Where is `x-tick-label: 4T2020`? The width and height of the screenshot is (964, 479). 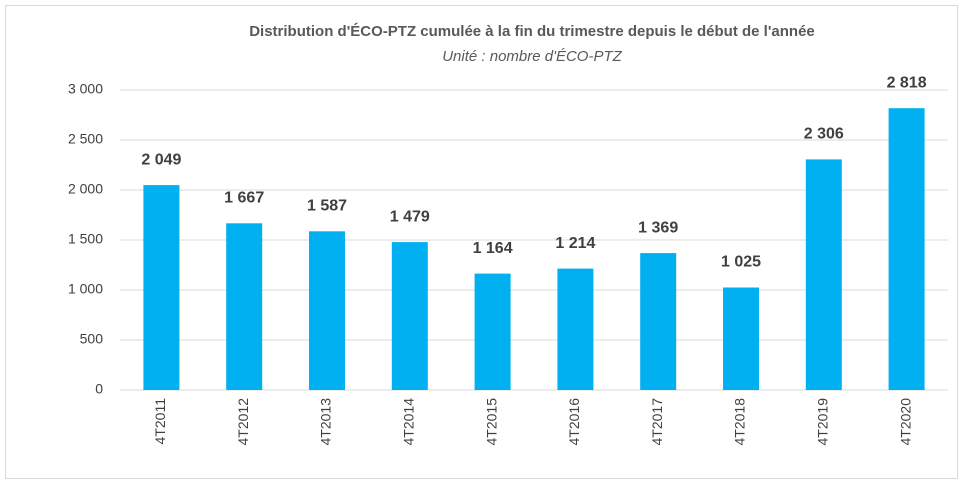 x-tick-label: 4T2020 is located at coordinates (905, 422).